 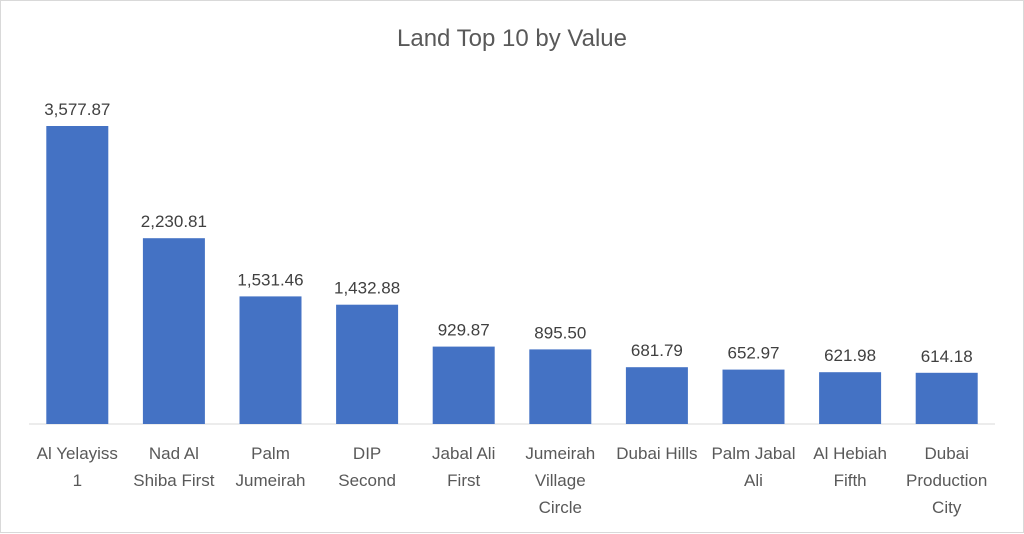 What do you see at coordinates (946, 480) in the screenshot?
I see `x-tick-label-9-1: Production` at bounding box center [946, 480].